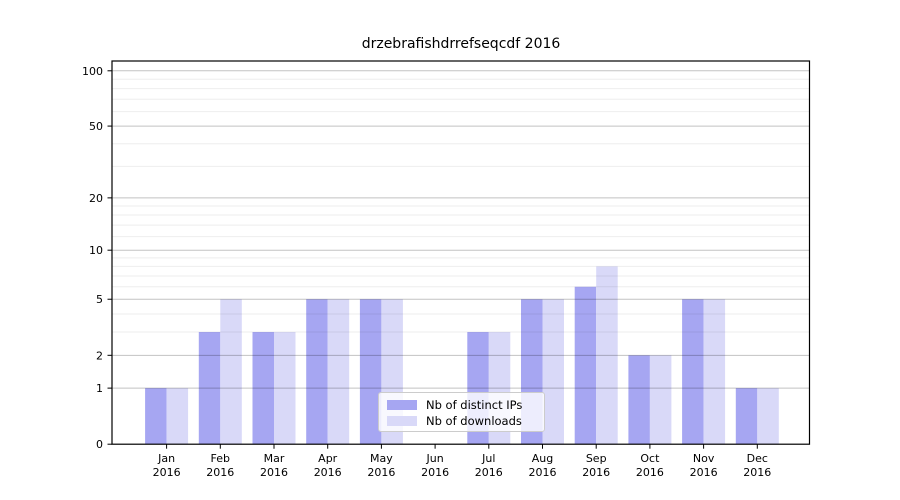 Image resolution: width=900 pixels, height=500 pixels. I want to click on x-tick-label-month: Mar, so click(274, 458).